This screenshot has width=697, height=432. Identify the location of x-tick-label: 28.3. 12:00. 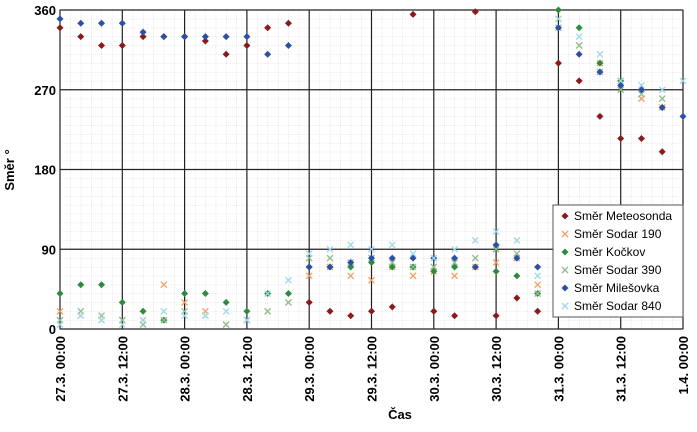
(247, 369).